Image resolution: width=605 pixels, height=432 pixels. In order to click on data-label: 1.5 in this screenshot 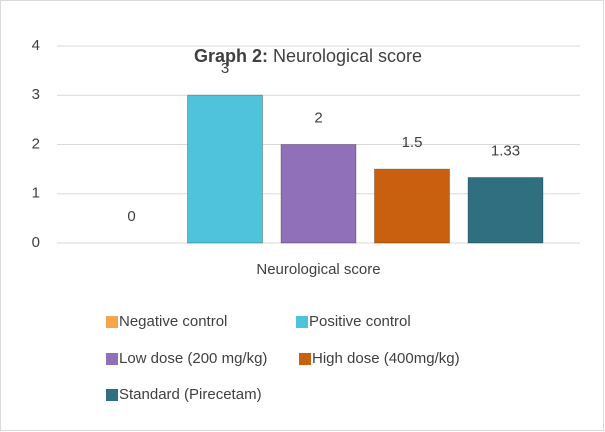, I will do `click(412, 142)`.